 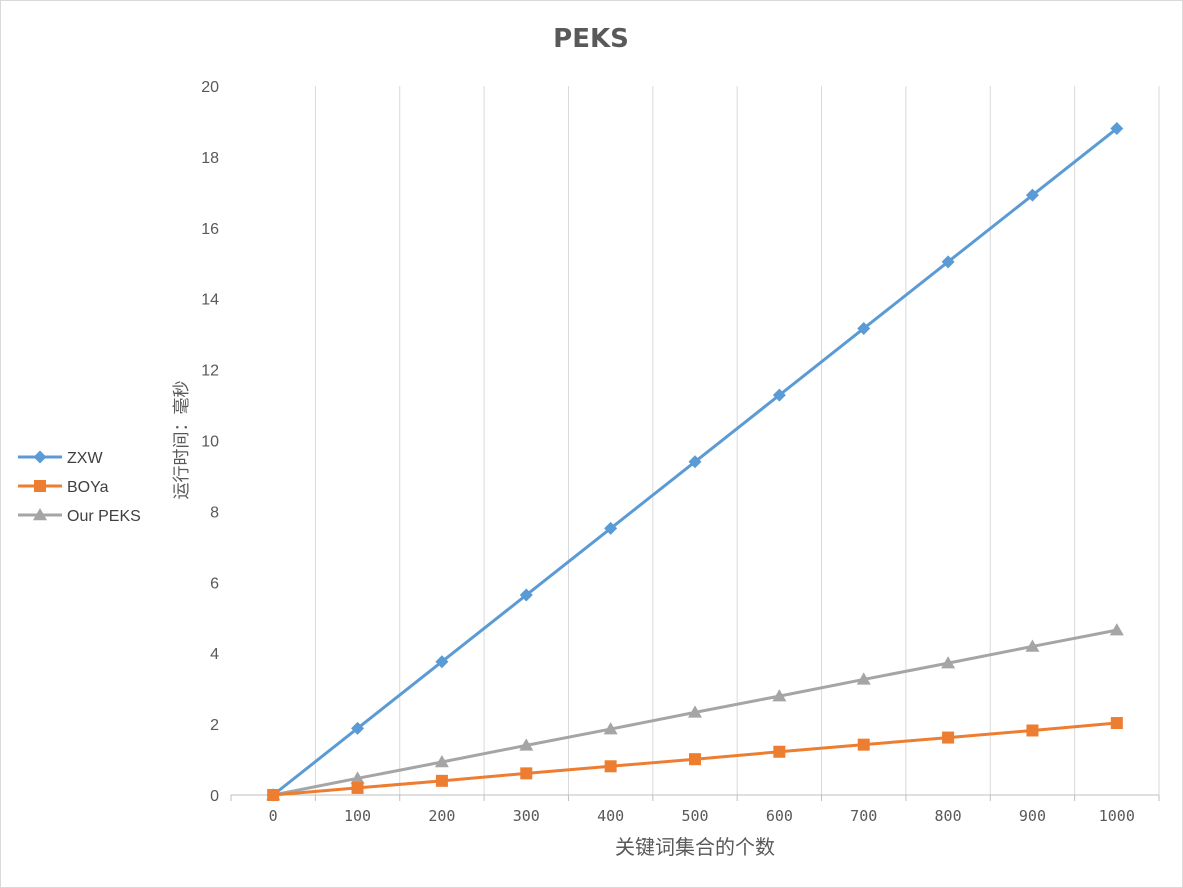 What do you see at coordinates (182, 440) in the screenshot?
I see `y-axis-label: 运行时间：毫秒` at bounding box center [182, 440].